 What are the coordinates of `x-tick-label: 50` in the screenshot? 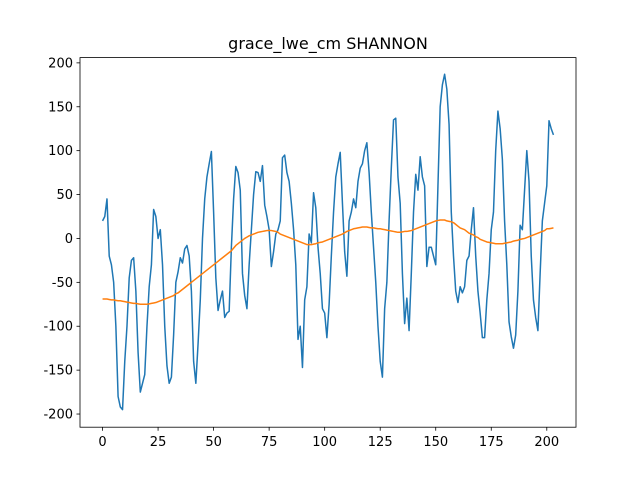 It's located at (213, 442).